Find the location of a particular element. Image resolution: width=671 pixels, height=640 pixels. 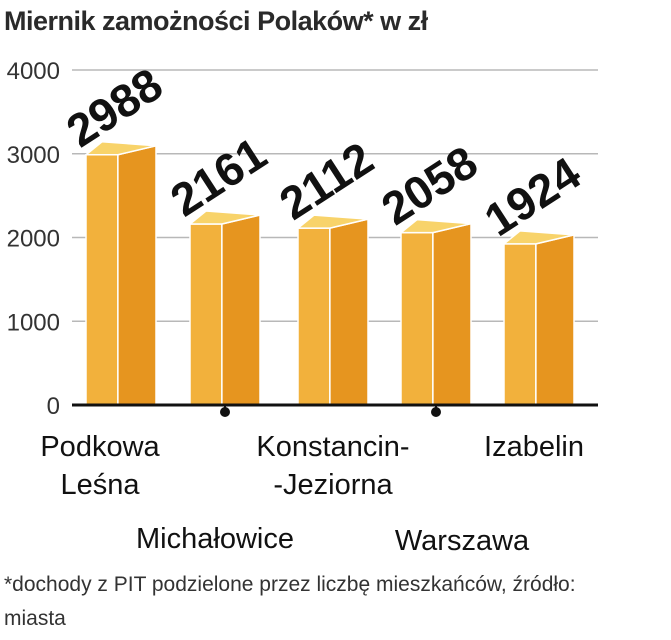

category-label: -Jeziorna is located at coordinates (333, 485).